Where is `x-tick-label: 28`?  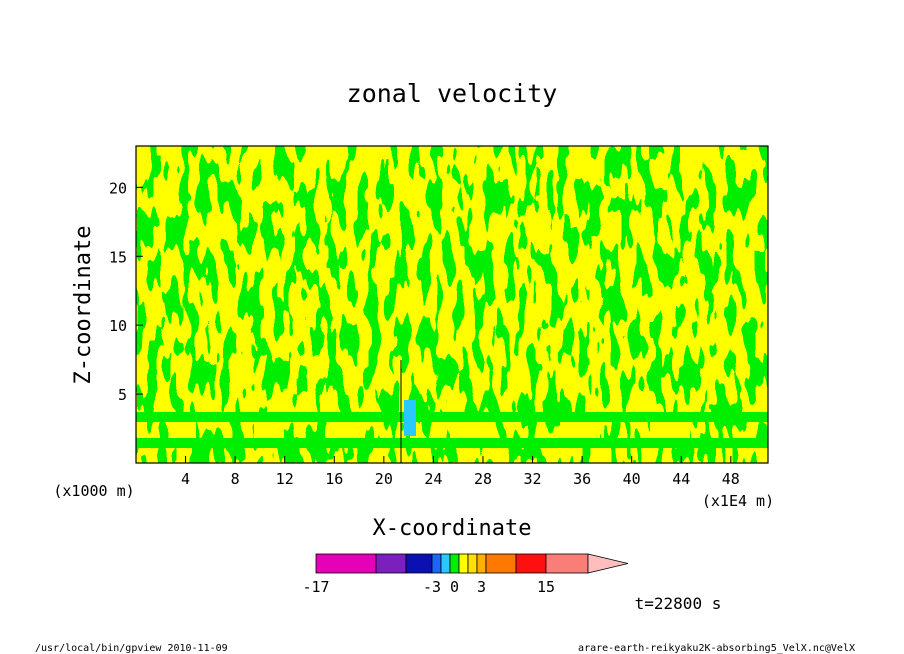
x-tick-label: 28 is located at coordinates (483, 479).